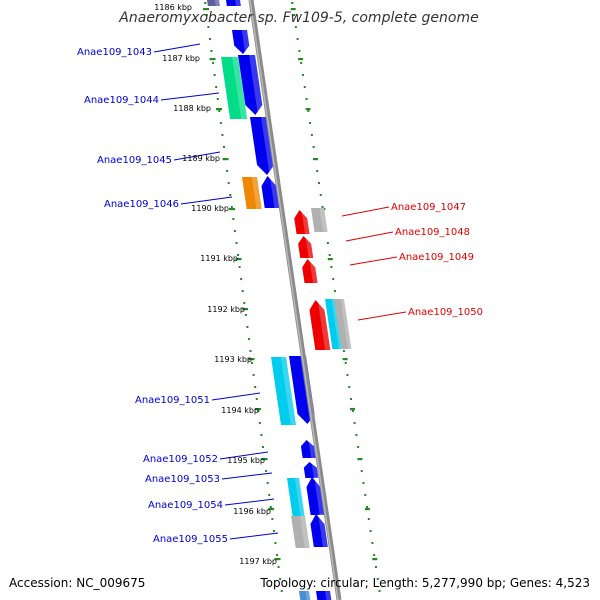 This screenshot has width=600, height=600. Describe the element at coordinates (240, 410) in the screenshot. I see `ruler-label: 1194 kbp` at that location.